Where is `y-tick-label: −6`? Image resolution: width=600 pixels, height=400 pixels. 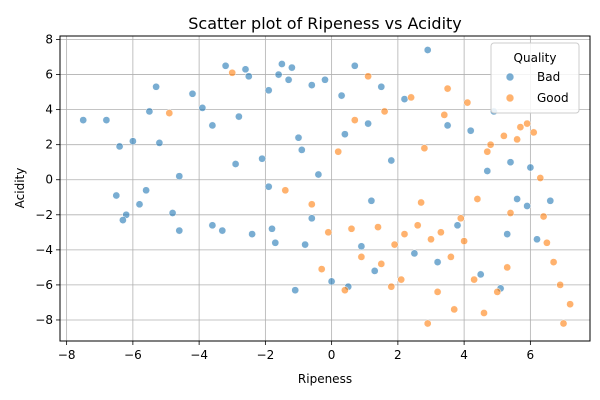
y-tick-label: −6 is located at coordinates (44, 285).